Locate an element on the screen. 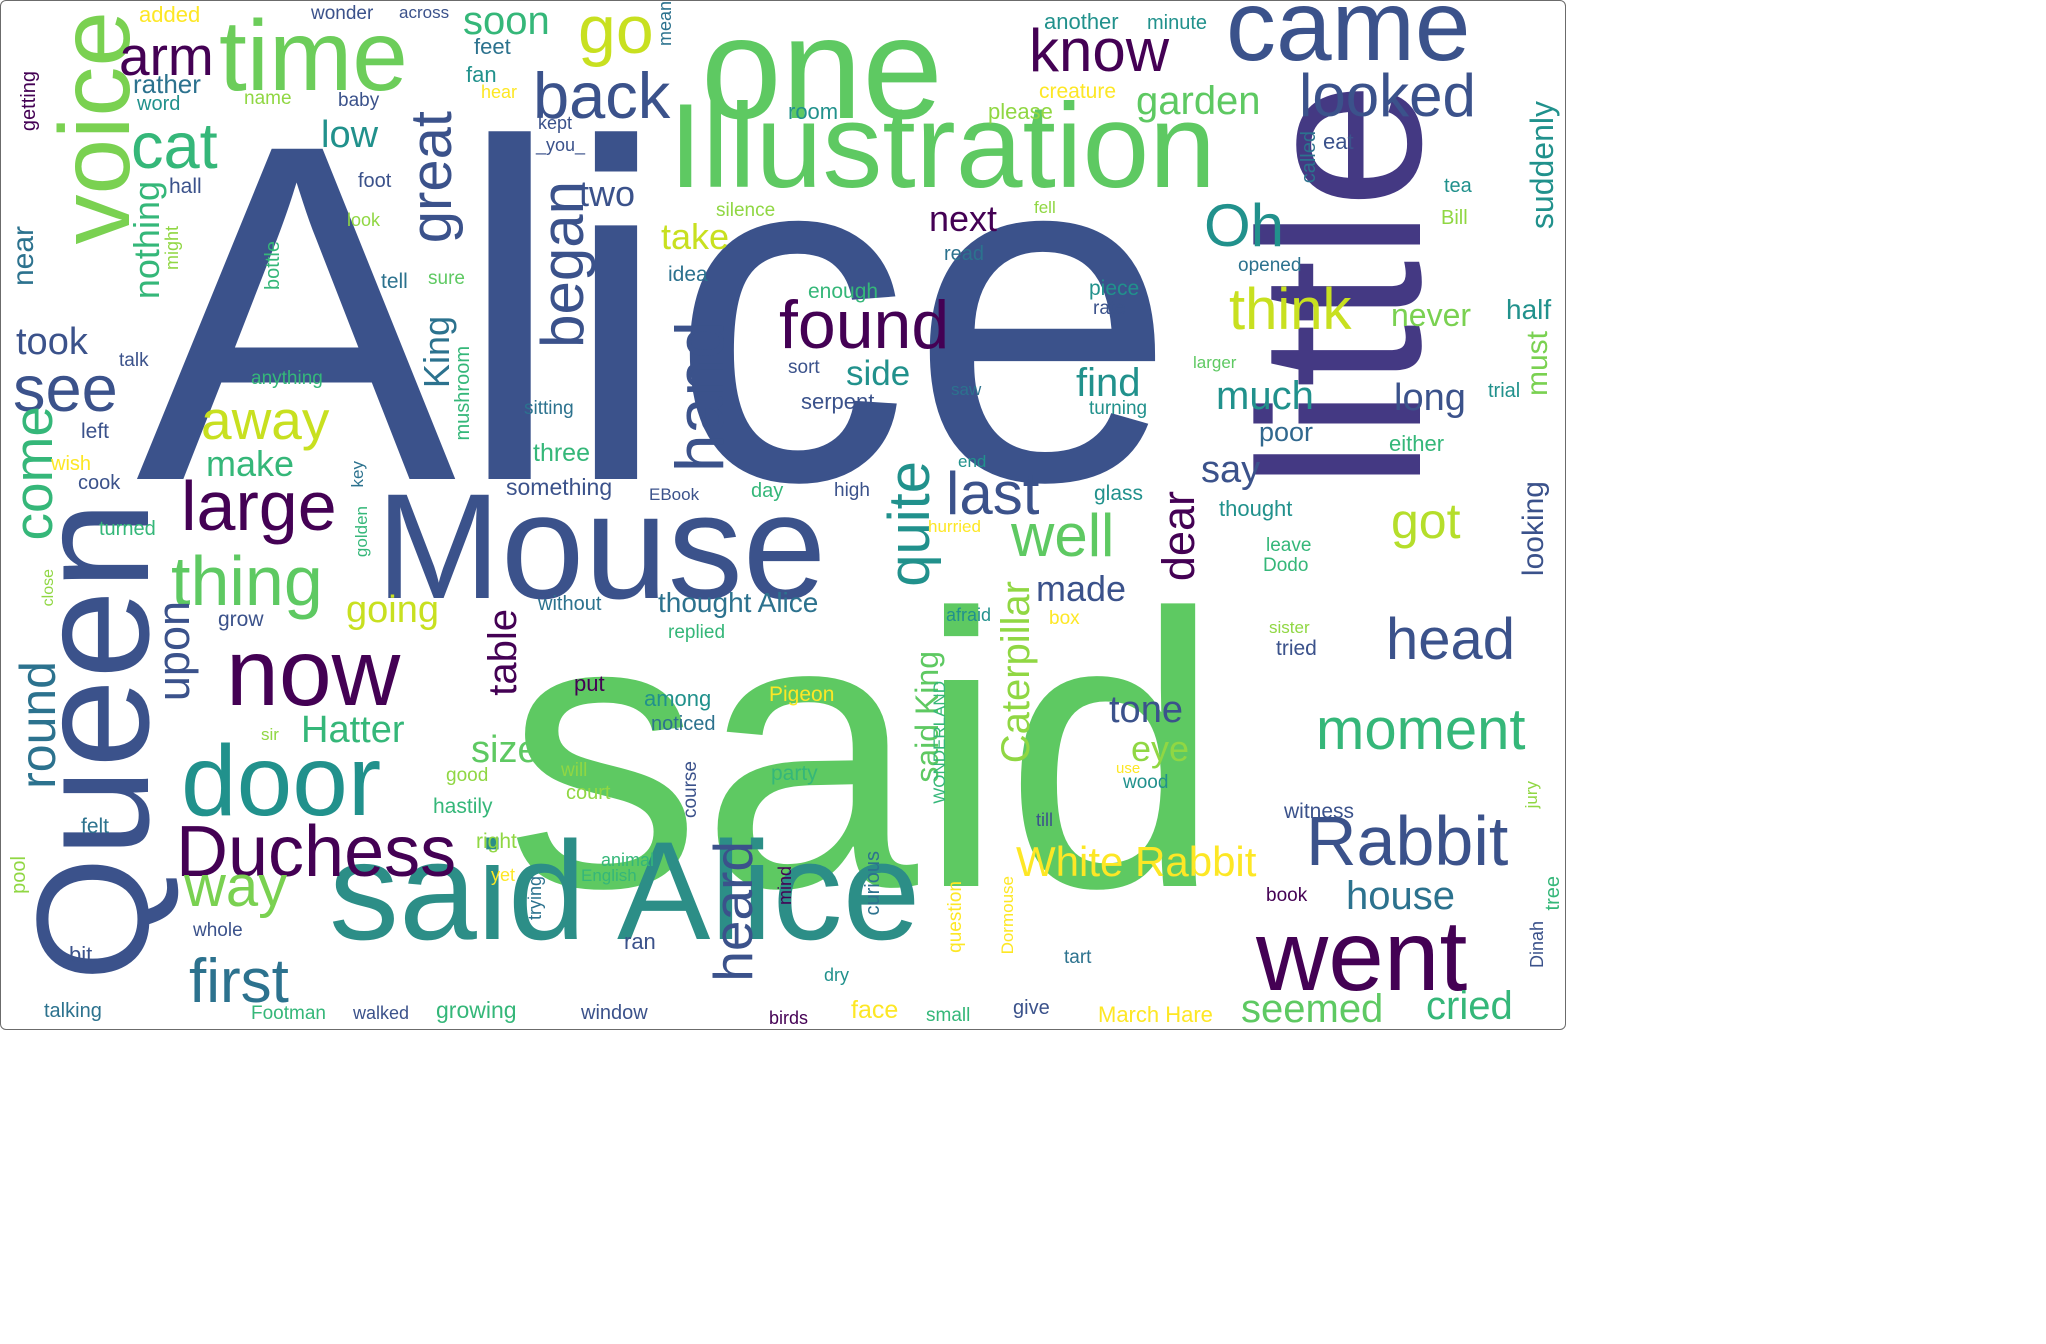 The width and height of the screenshot is (2046, 1344). cloud-word: right is located at coordinates (496, 841).